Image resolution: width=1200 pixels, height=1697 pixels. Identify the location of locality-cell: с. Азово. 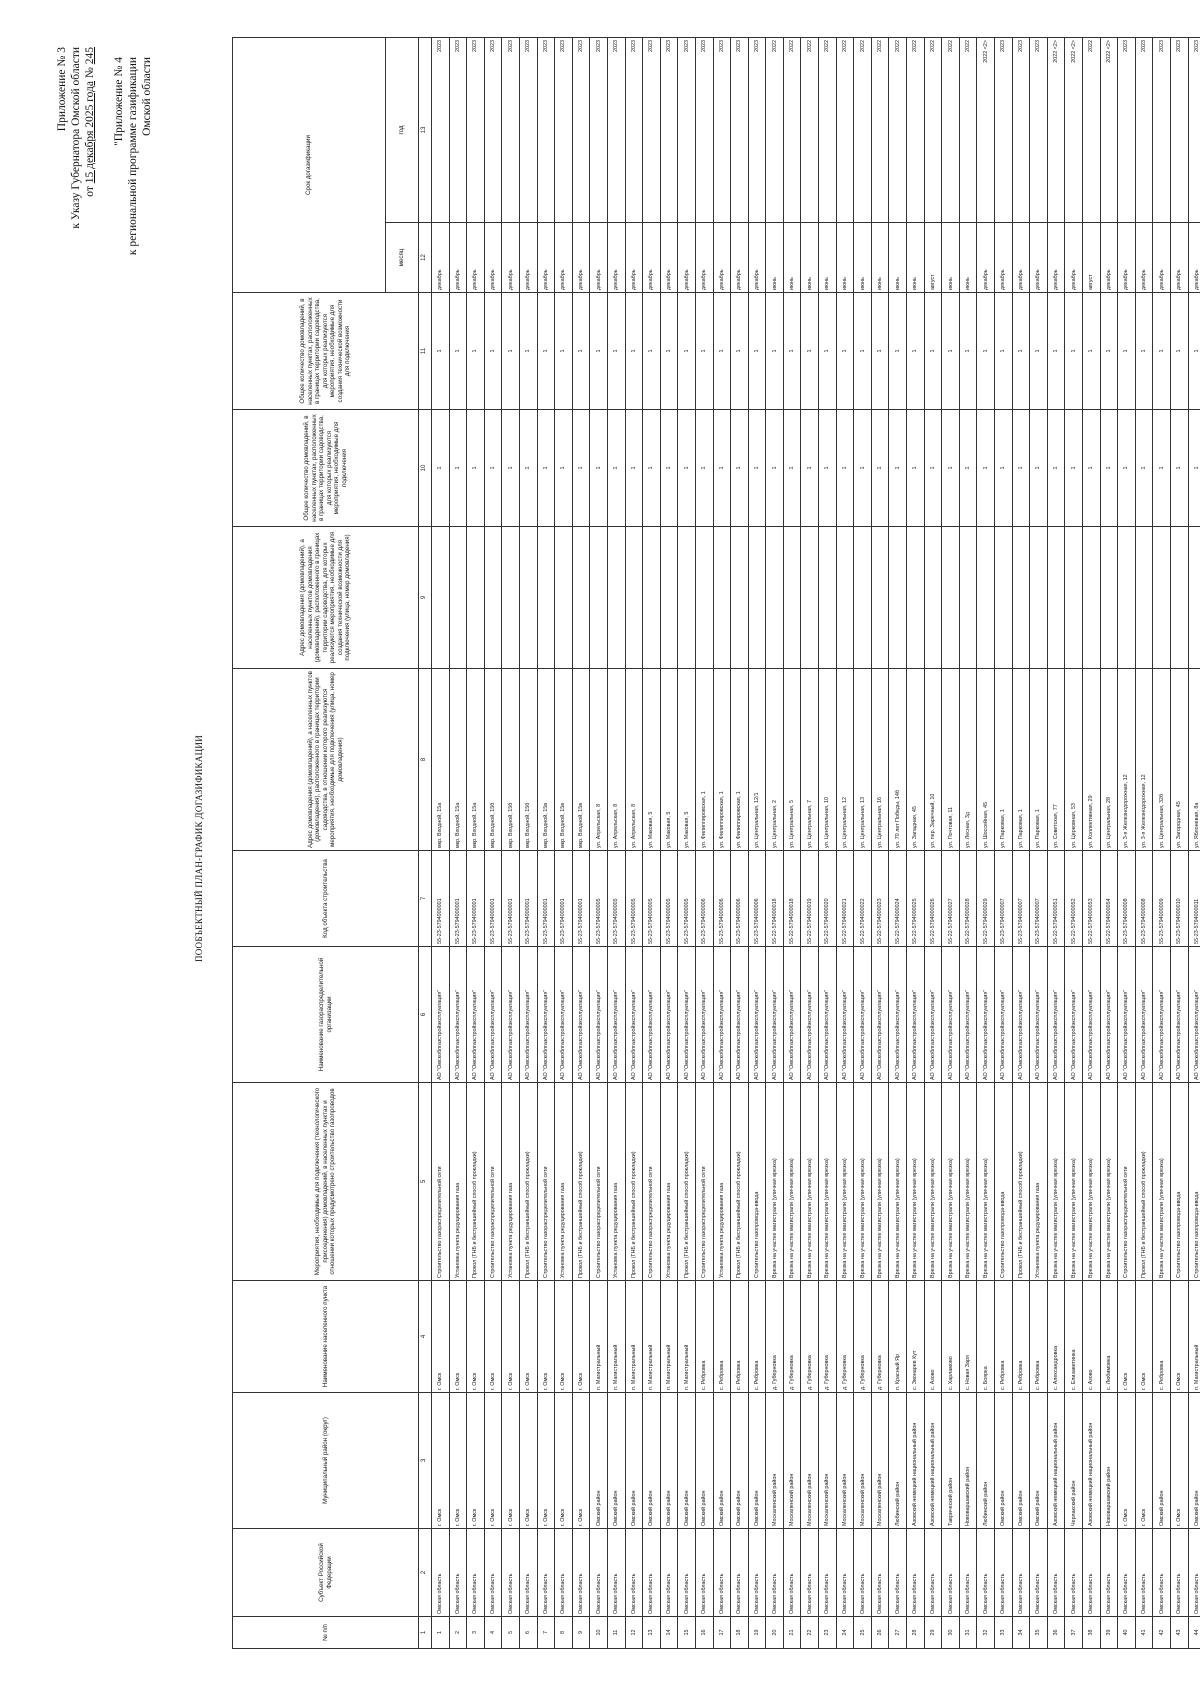
(1091, 1336).